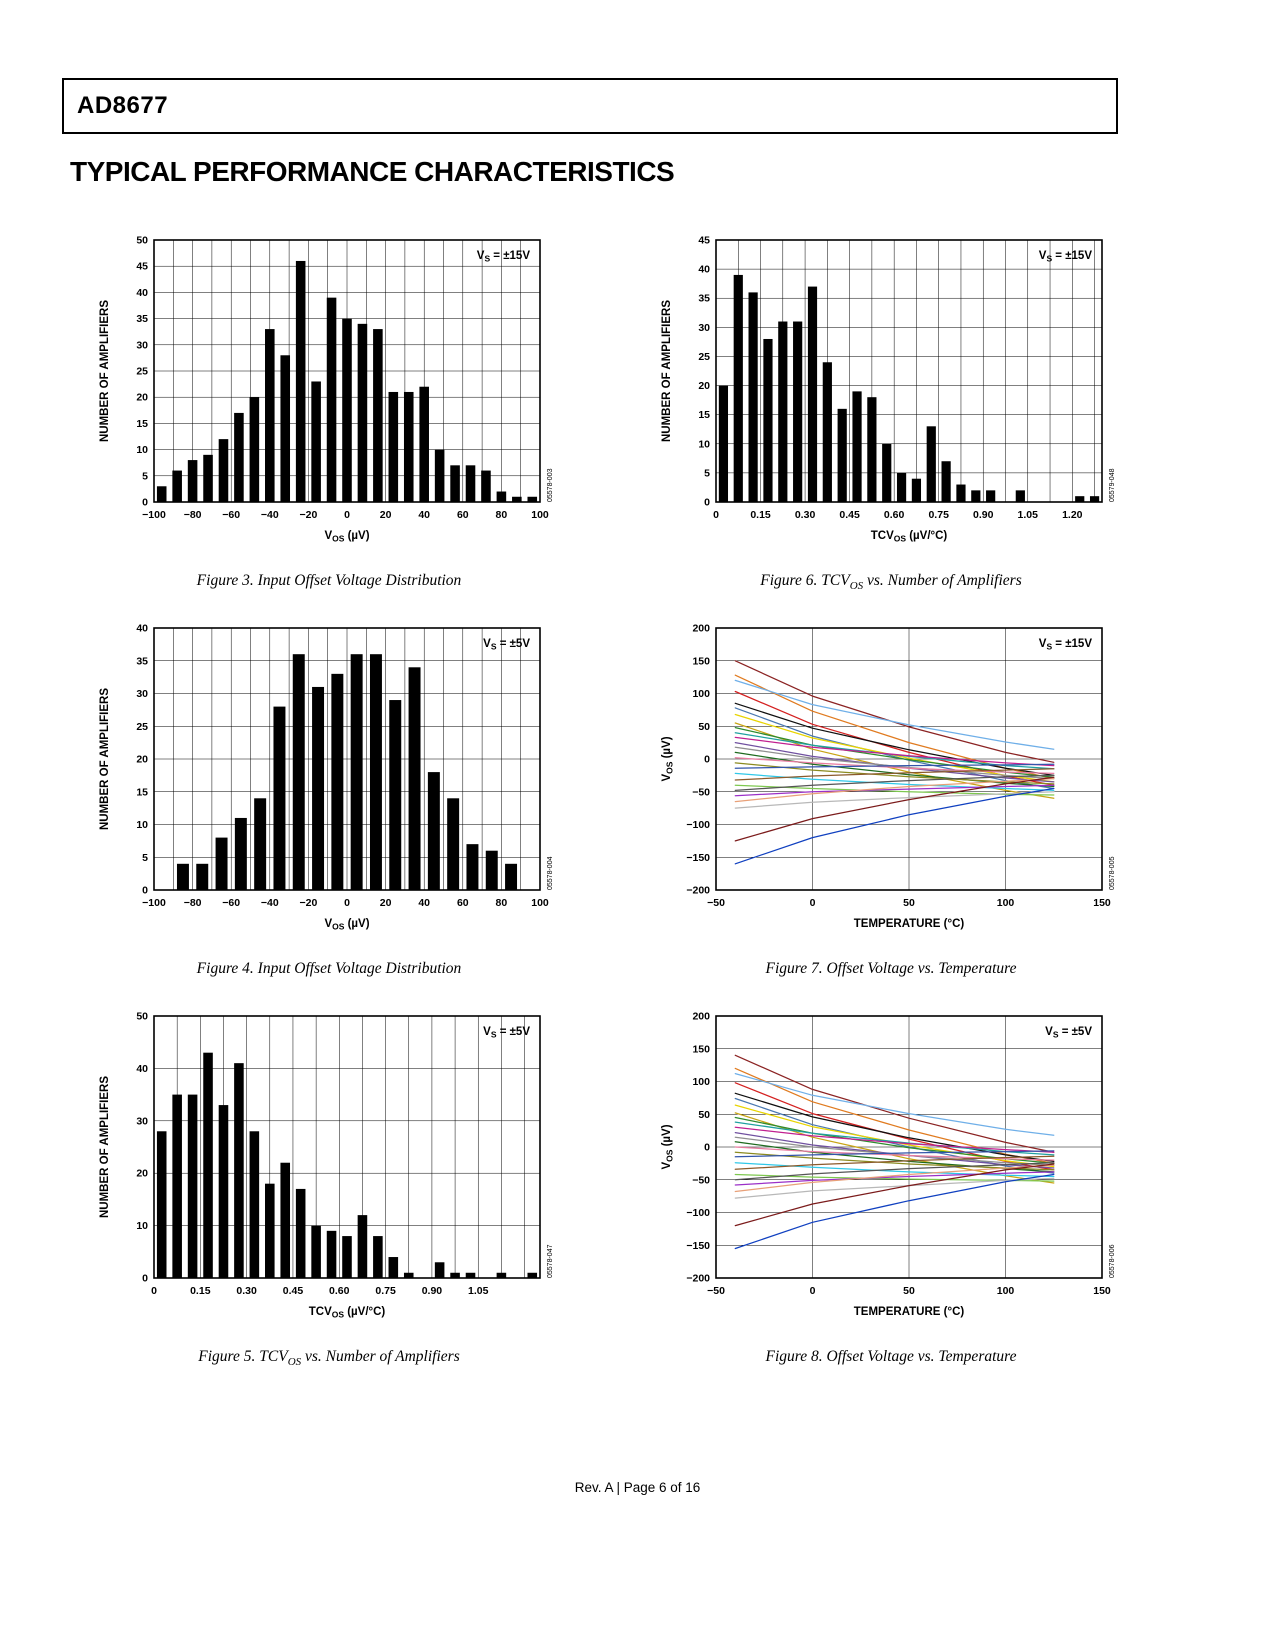 Image resolution: width=1275 pixels, height=1650 pixels. Describe the element at coordinates (1112, 1262) in the screenshot. I see `figure-code: 05578-006` at that location.